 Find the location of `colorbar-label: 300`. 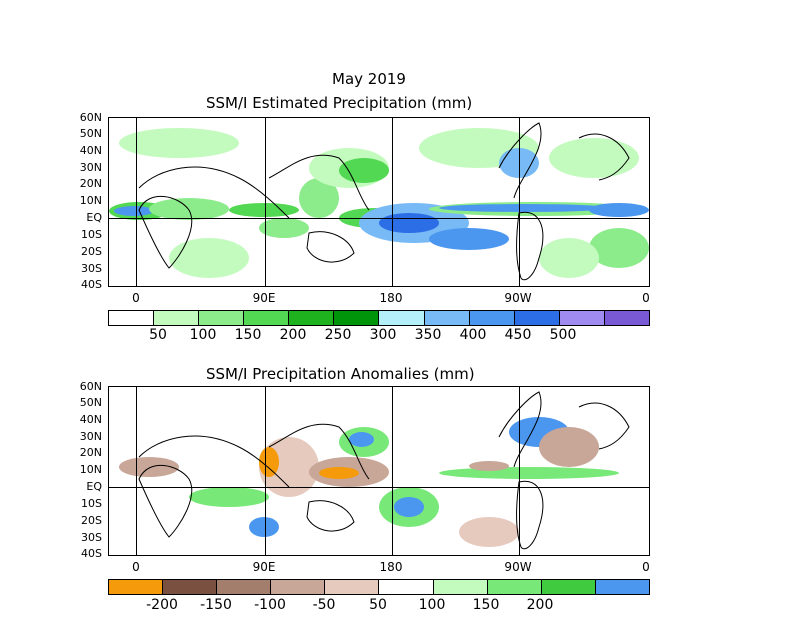

colorbar-label: 300 is located at coordinates (383, 335).